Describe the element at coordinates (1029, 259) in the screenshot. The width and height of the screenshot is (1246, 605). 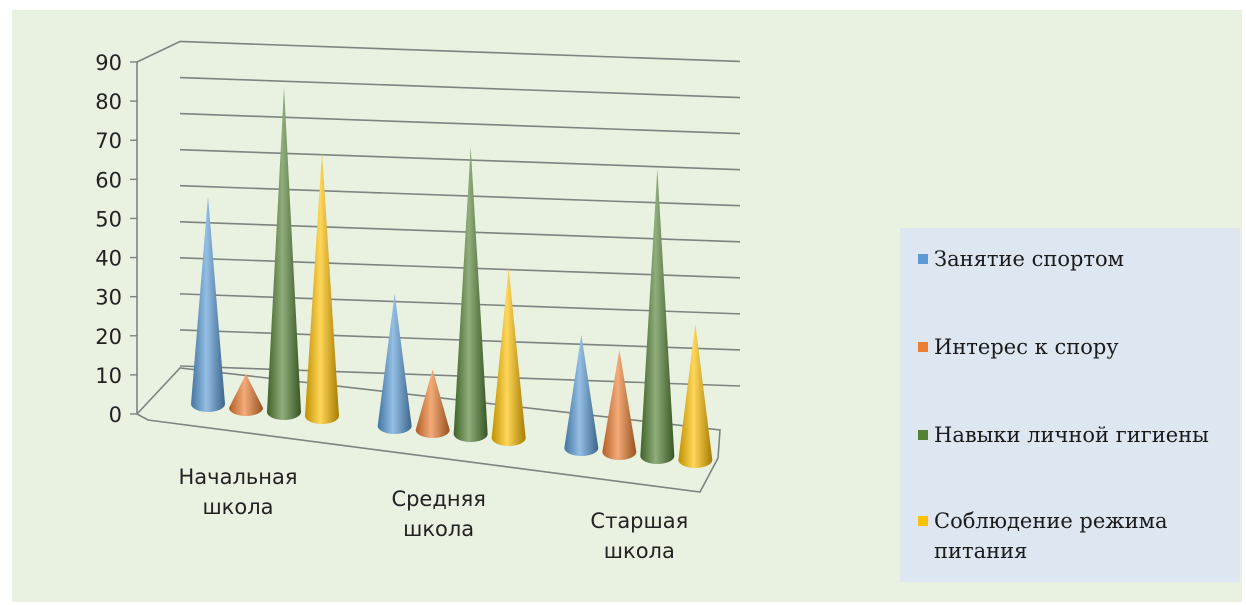
I see `legend-label: Занятие спортом` at that location.